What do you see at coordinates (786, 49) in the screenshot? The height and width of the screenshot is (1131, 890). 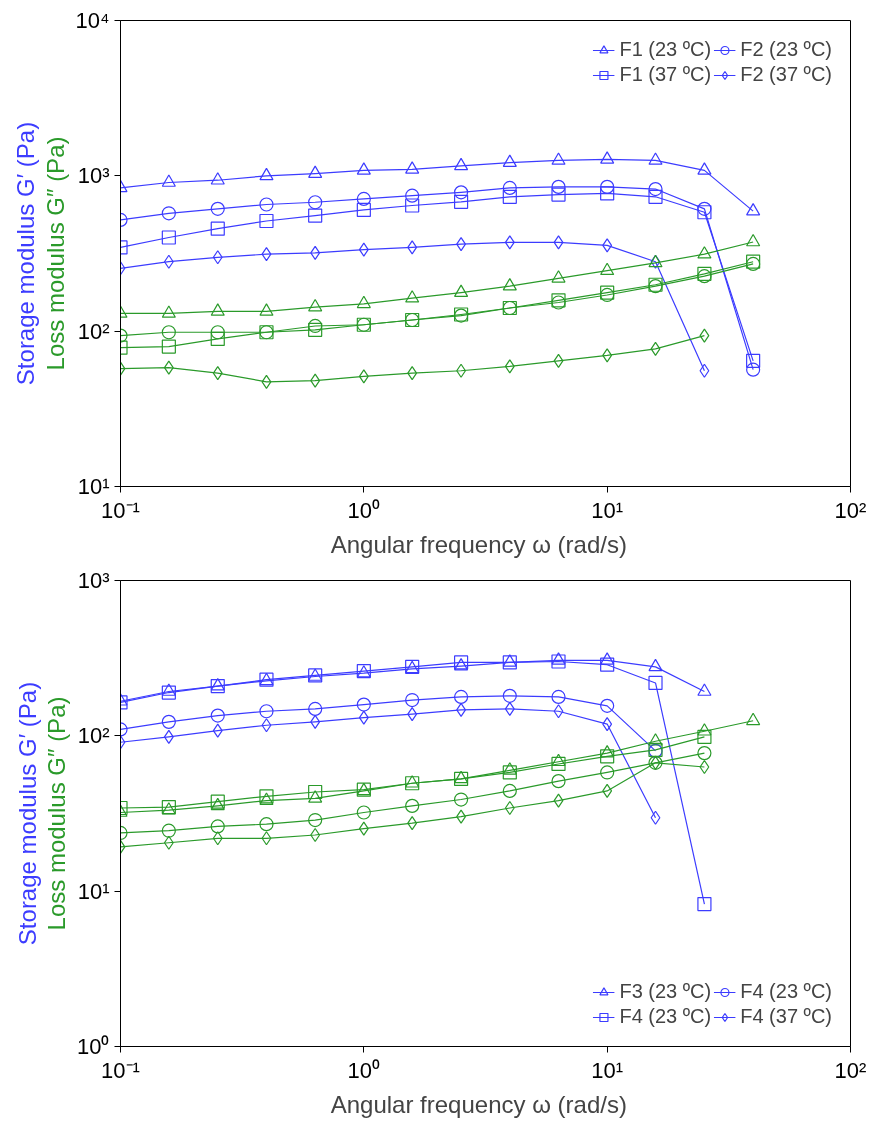 I see `legend-label: F2 (23 ºC)` at bounding box center [786, 49].